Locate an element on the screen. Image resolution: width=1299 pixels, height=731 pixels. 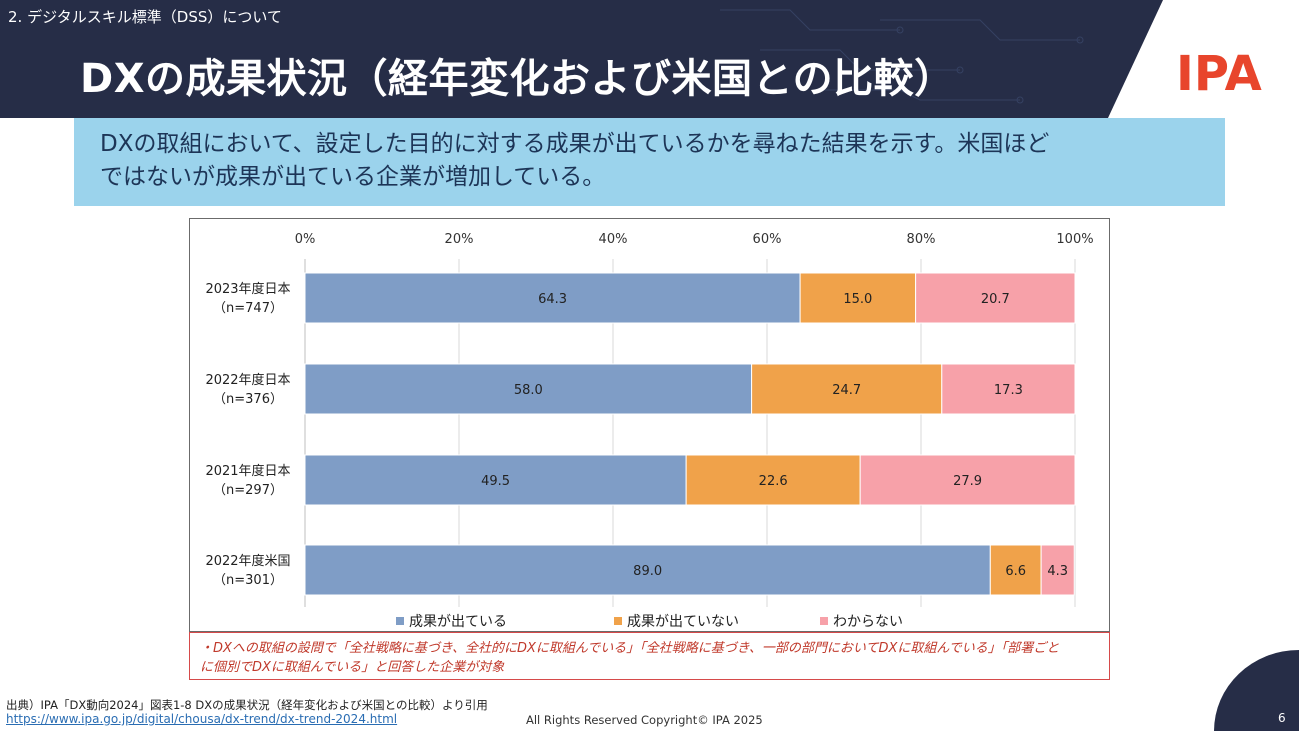
section-label: 2. デジタルスキル標準（DSS）について is located at coordinates (145, 17).